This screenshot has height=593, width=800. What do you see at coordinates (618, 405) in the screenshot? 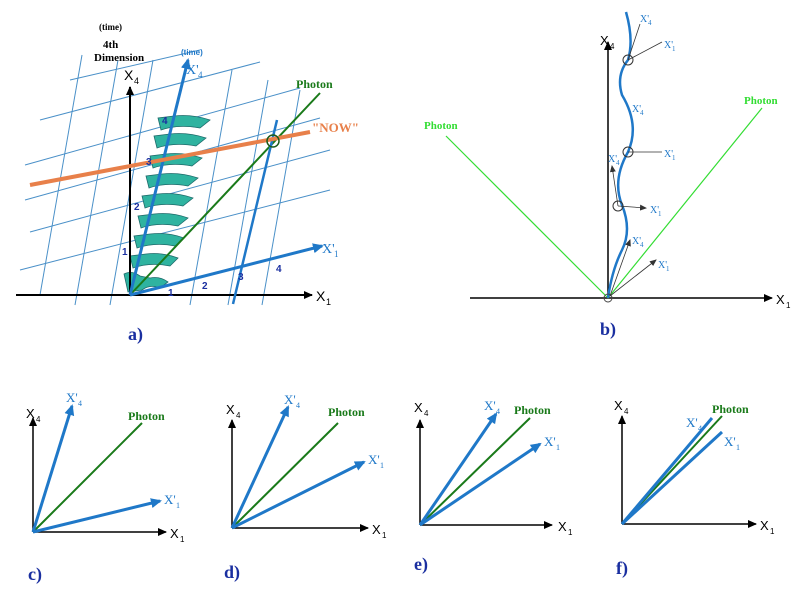
I see `x4-label-f: X` at bounding box center [618, 405].